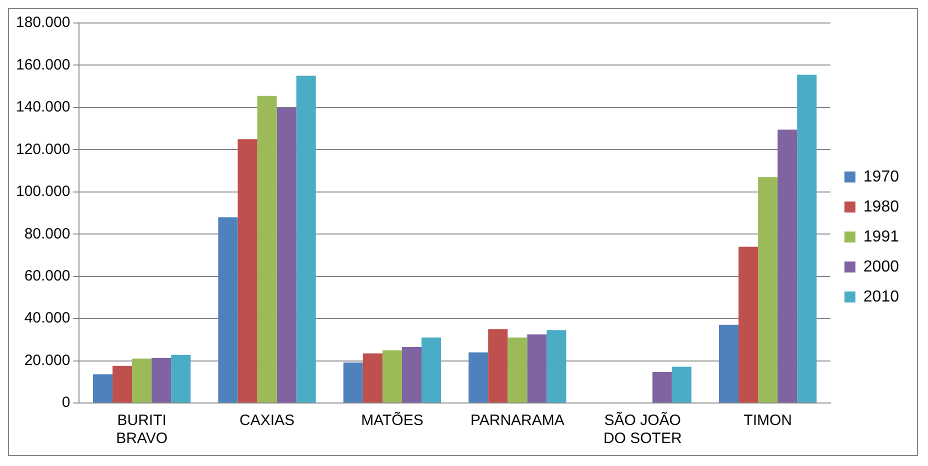 This screenshot has width=928, height=466. I want to click on y-tick-label: 40.000, so click(47, 318).